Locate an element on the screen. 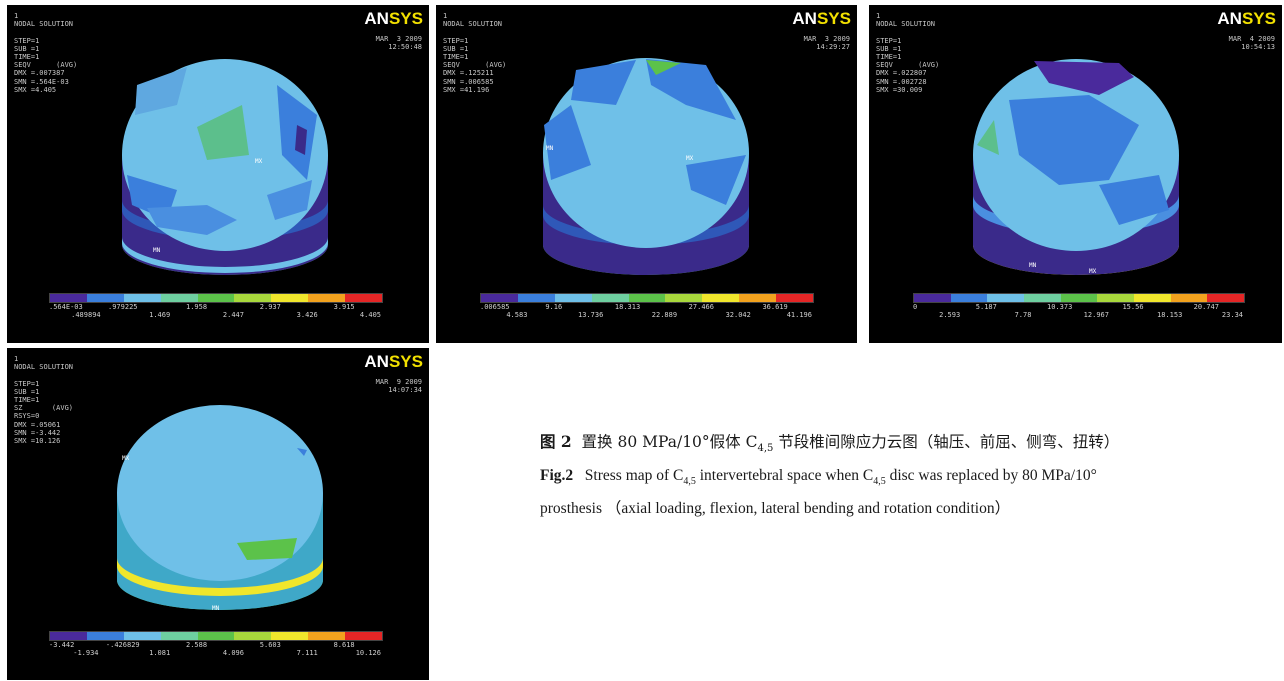 The height and width of the screenshot is (681, 1284). legend-tick-label: 2.593 is located at coordinates (950, 315).